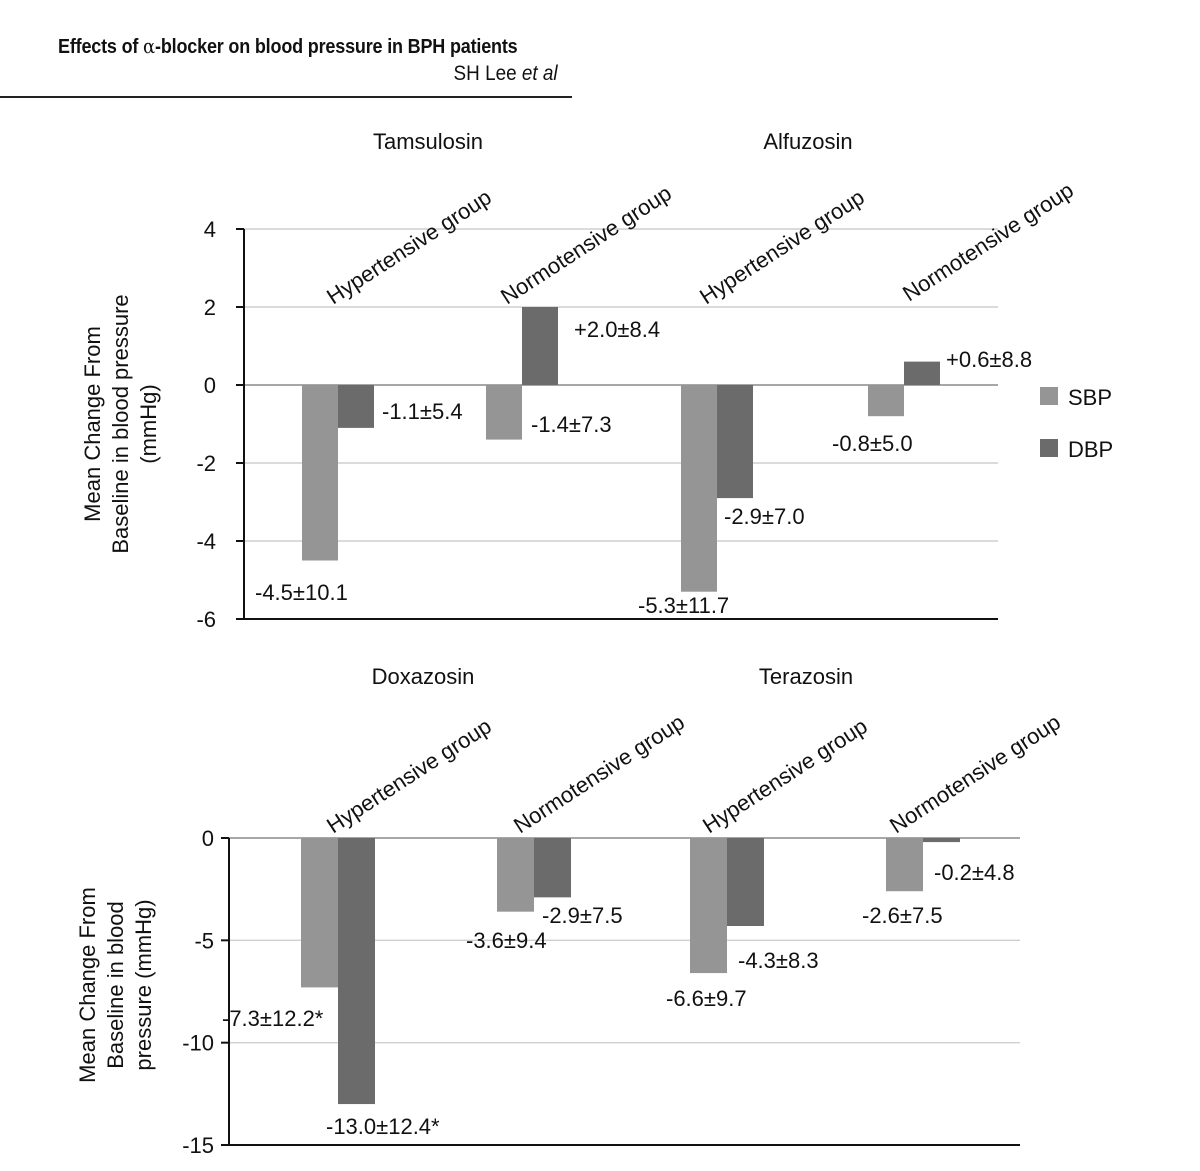  What do you see at coordinates (872, 443) in the screenshot?
I see `data-label-sbp-0-1-1: -0.8±5.0` at bounding box center [872, 443].